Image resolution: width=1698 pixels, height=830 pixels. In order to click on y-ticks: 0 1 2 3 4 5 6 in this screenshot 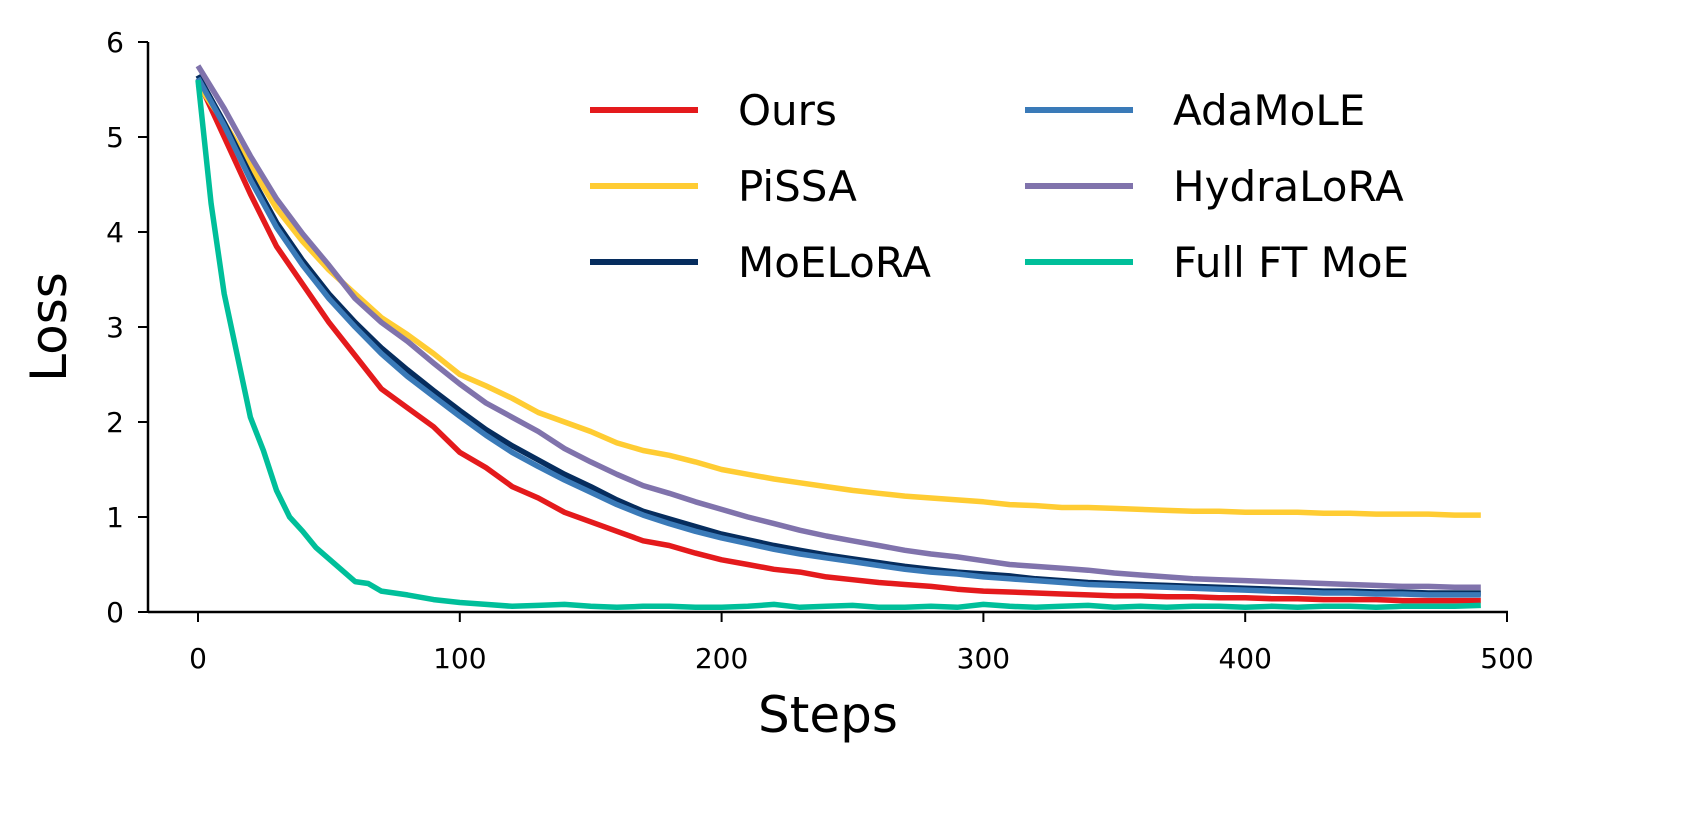, I will do `click(127, 327)`.